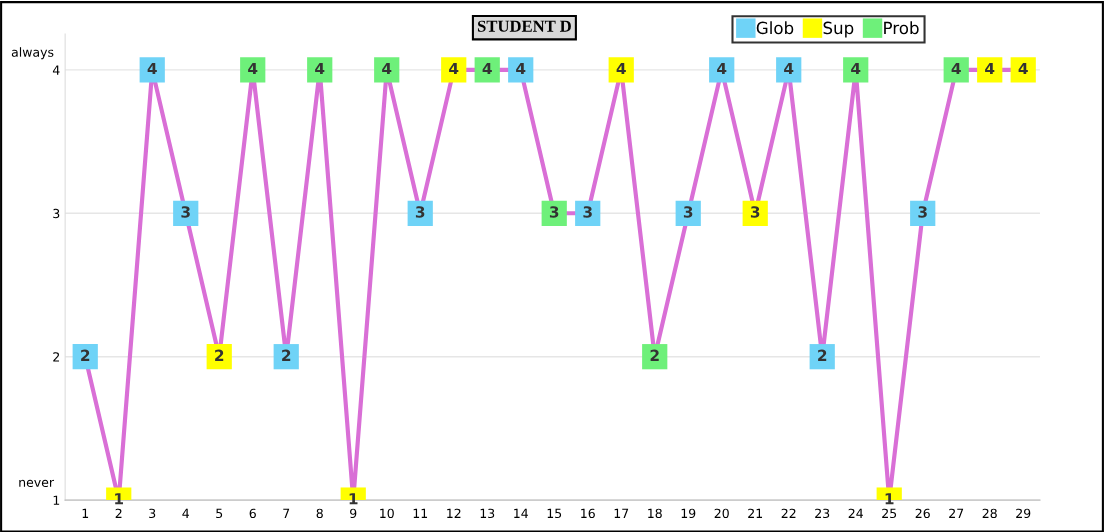  I want to click on x-tick-label: 1, so click(85, 513).